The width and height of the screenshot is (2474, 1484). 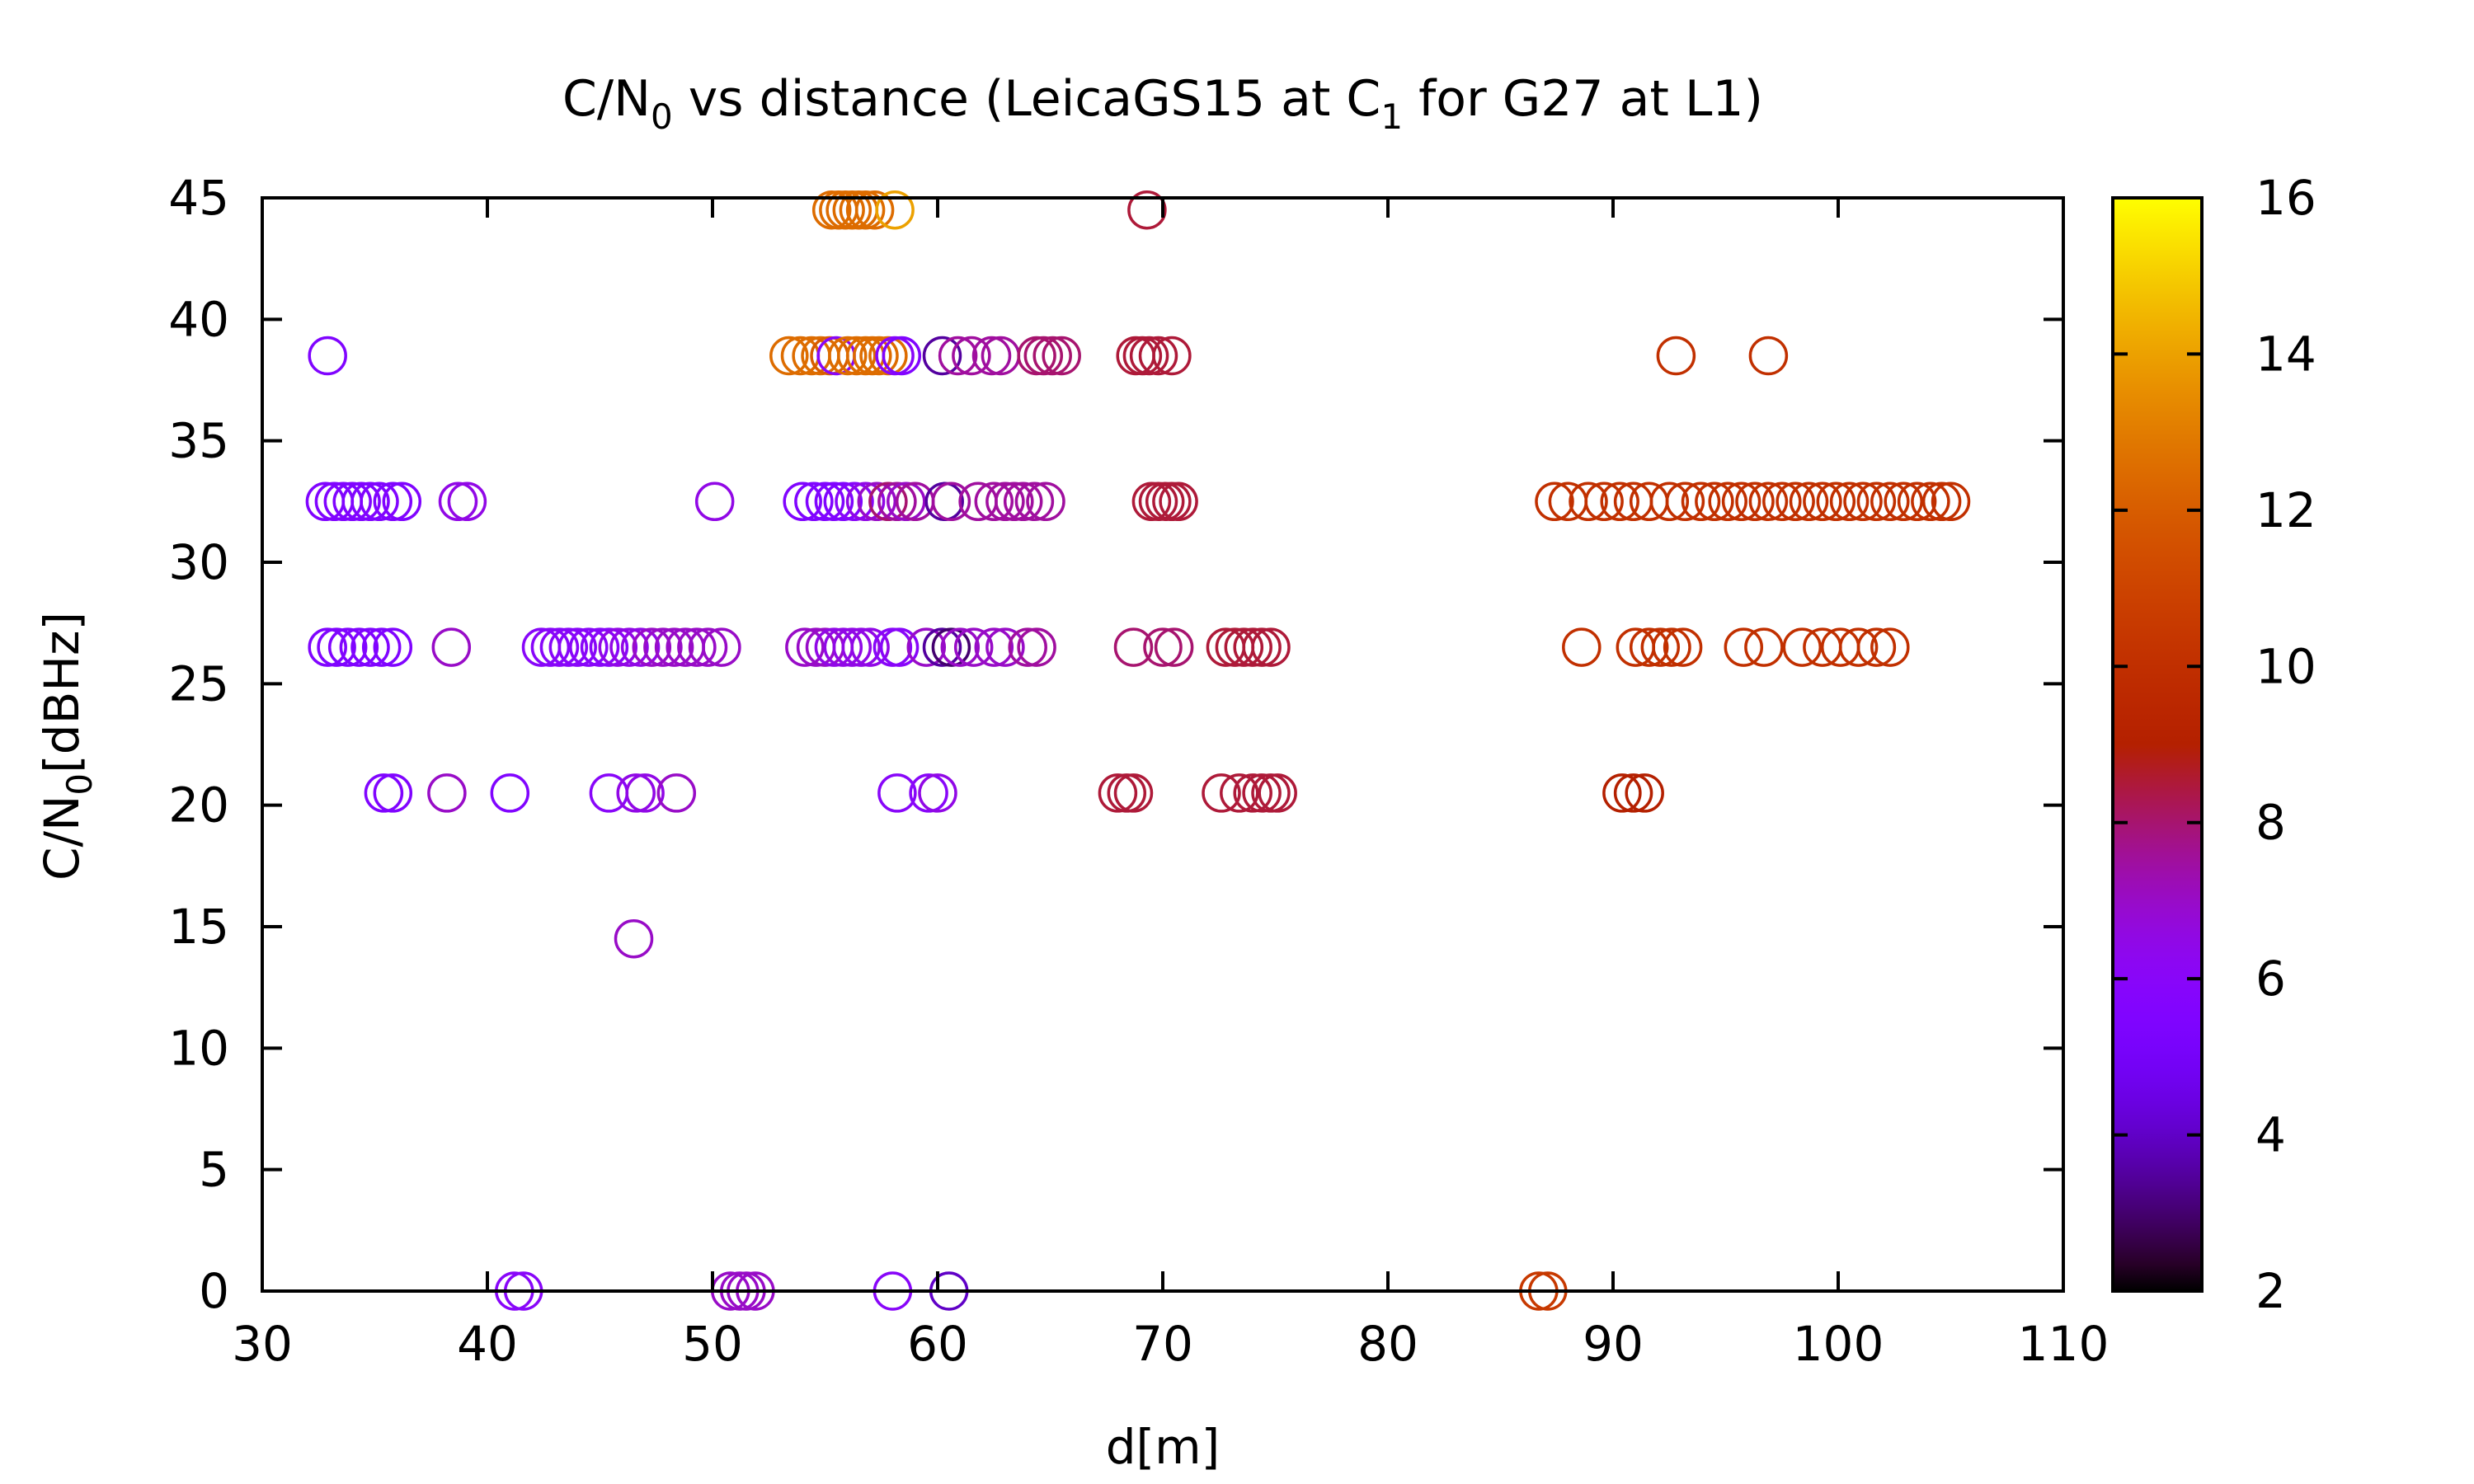 What do you see at coordinates (67, 746) in the screenshot?
I see `y-axis-label: C/N0[dBHz]` at bounding box center [67, 746].